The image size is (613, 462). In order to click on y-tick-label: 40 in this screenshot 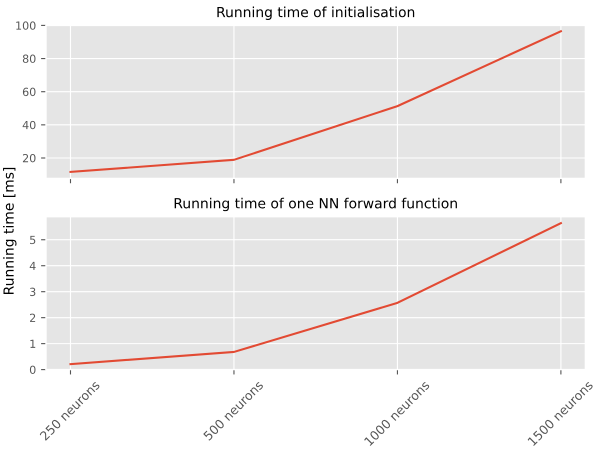, I will do `click(29, 125)`.